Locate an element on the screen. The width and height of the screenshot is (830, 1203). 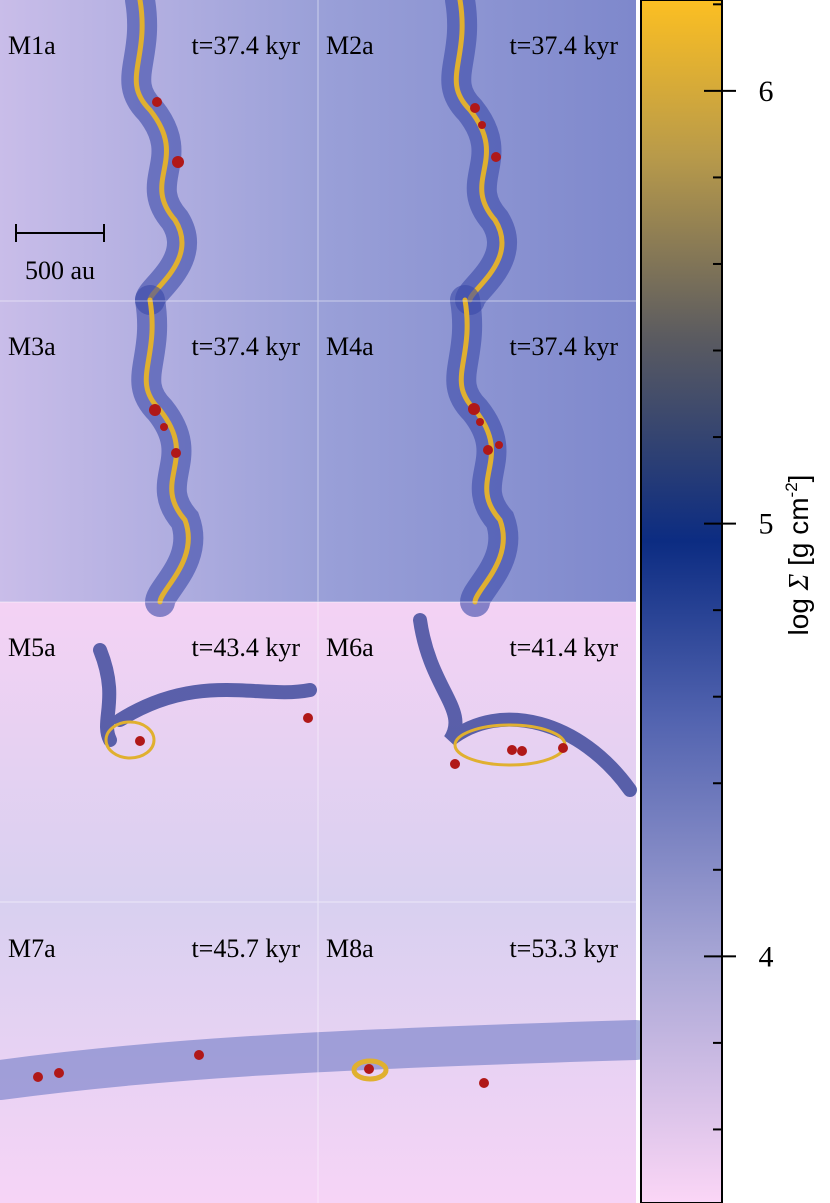
scale-bar-label: 500 au is located at coordinates (60, 270).